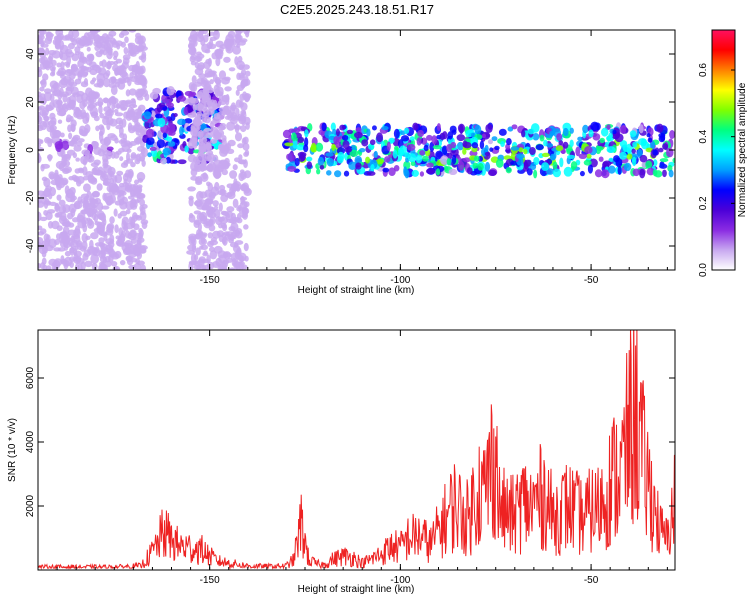 The image size is (750, 600). I want to click on colorbar-frame, so click(723, 150).